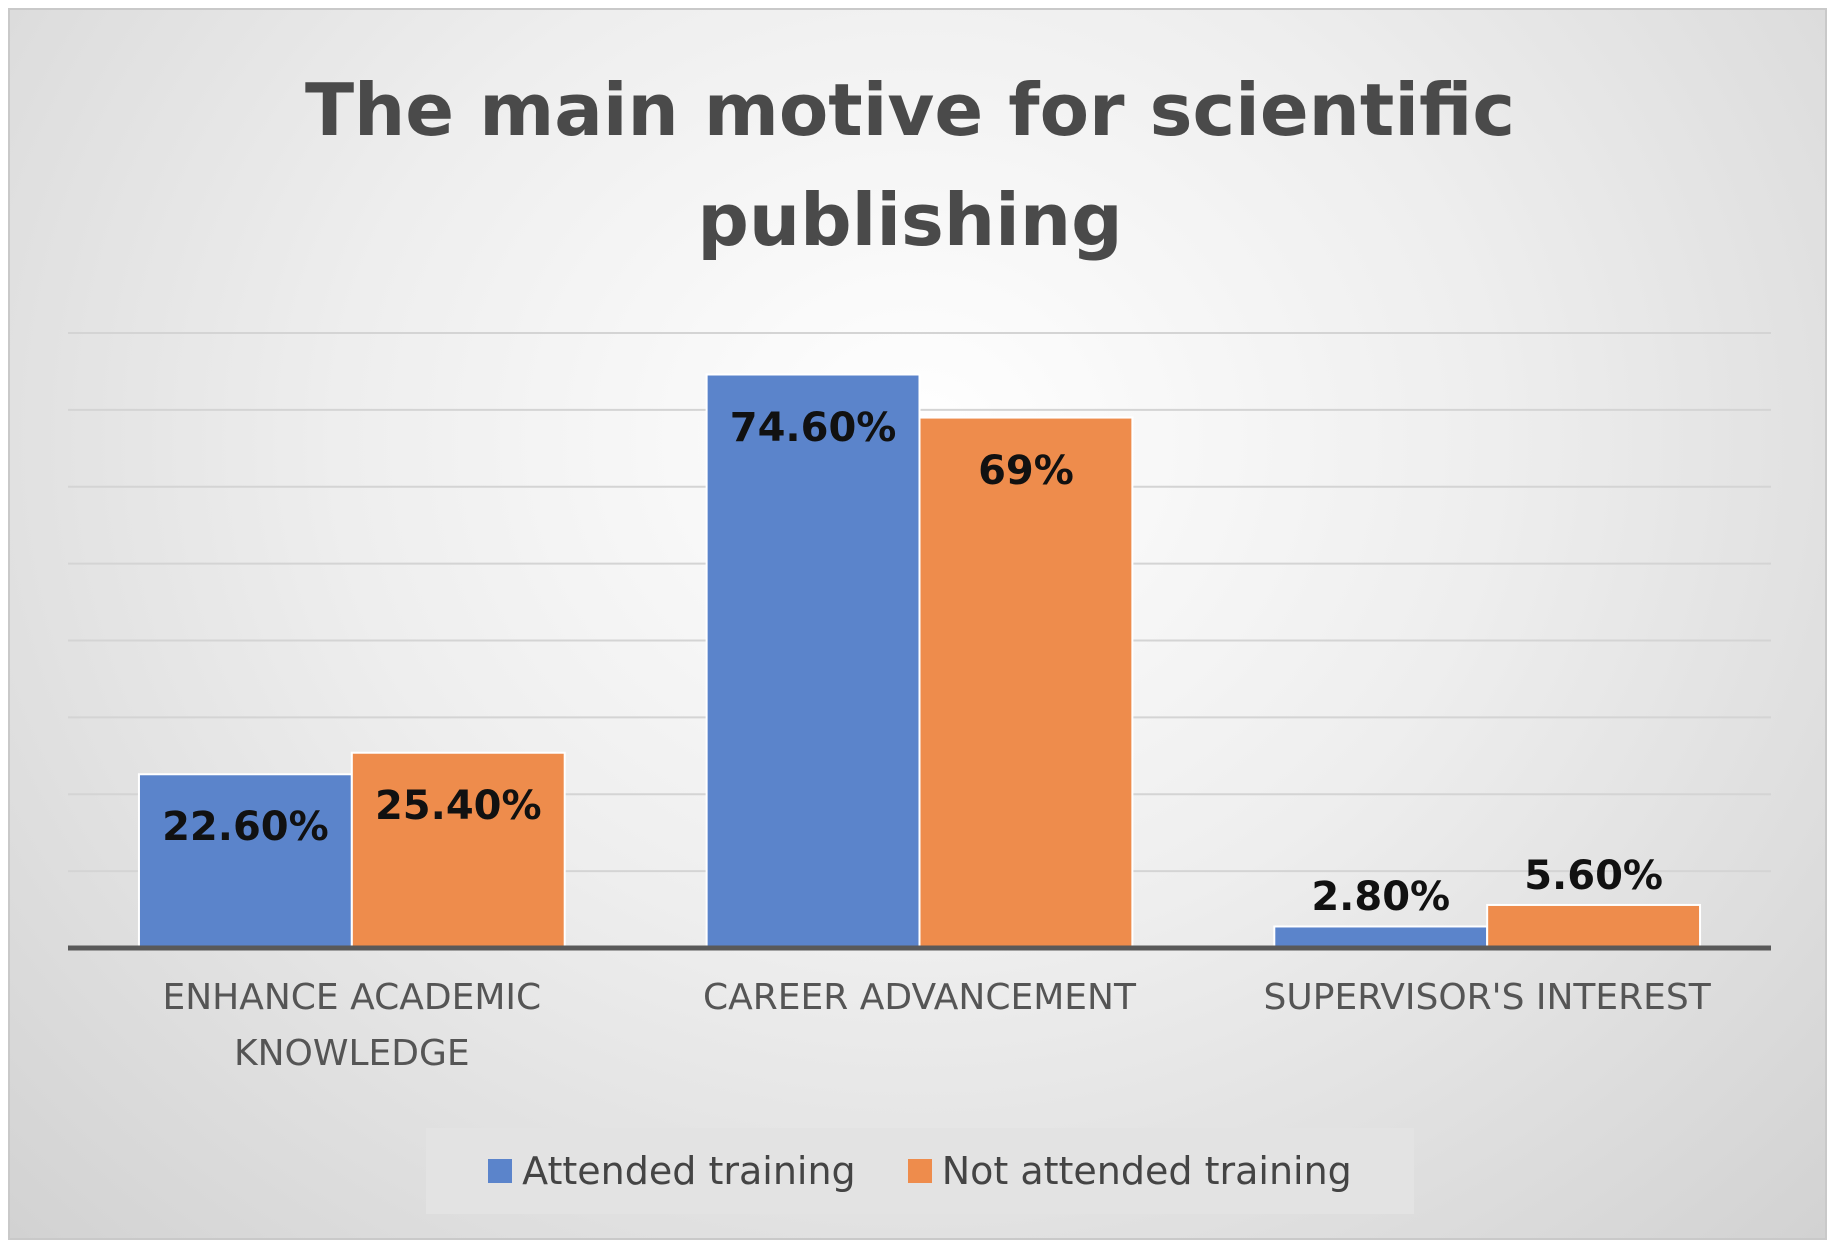  I want to click on data-label: 5.60%, so click(1593, 875).